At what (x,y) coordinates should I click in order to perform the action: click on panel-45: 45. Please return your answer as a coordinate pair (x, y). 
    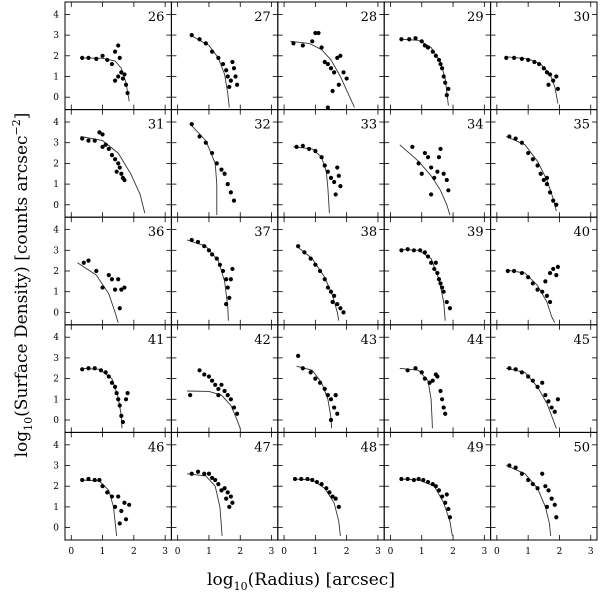
    Looking at the image, I should click on (544, 378).